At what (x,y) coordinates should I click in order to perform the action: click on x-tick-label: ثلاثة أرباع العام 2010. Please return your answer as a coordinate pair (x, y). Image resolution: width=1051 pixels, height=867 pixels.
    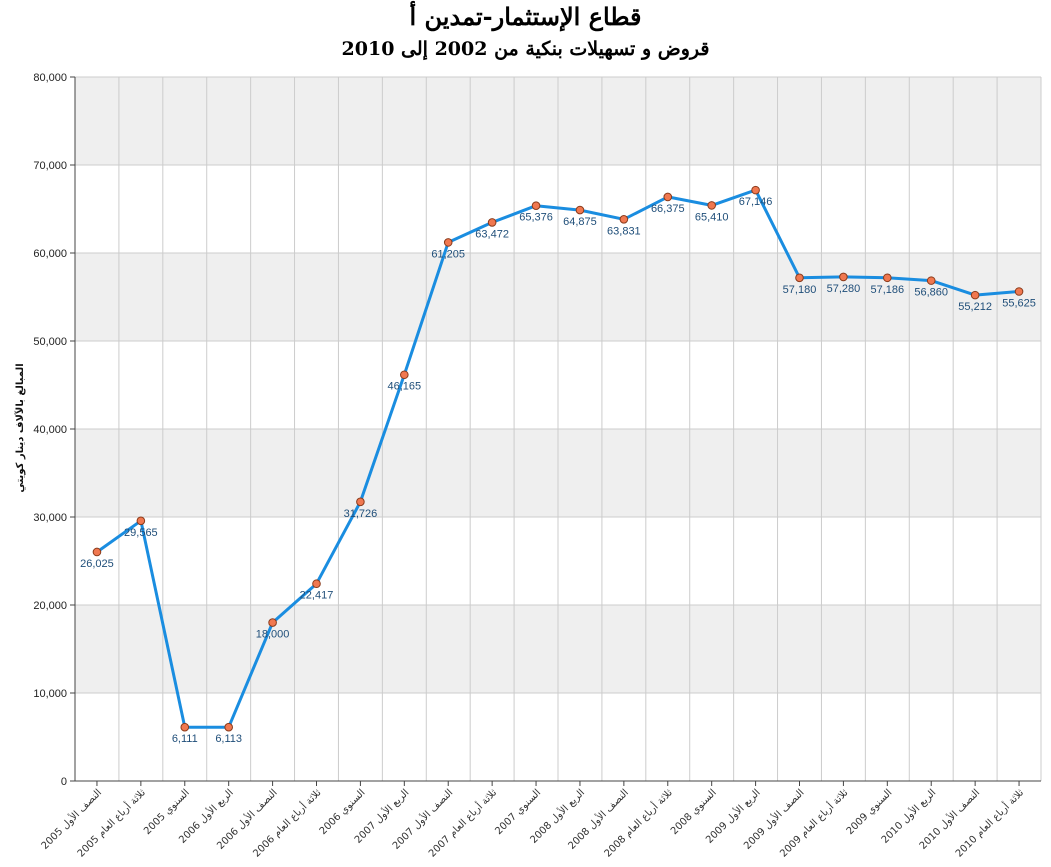
    Looking at the image, I should click on (989, 823).